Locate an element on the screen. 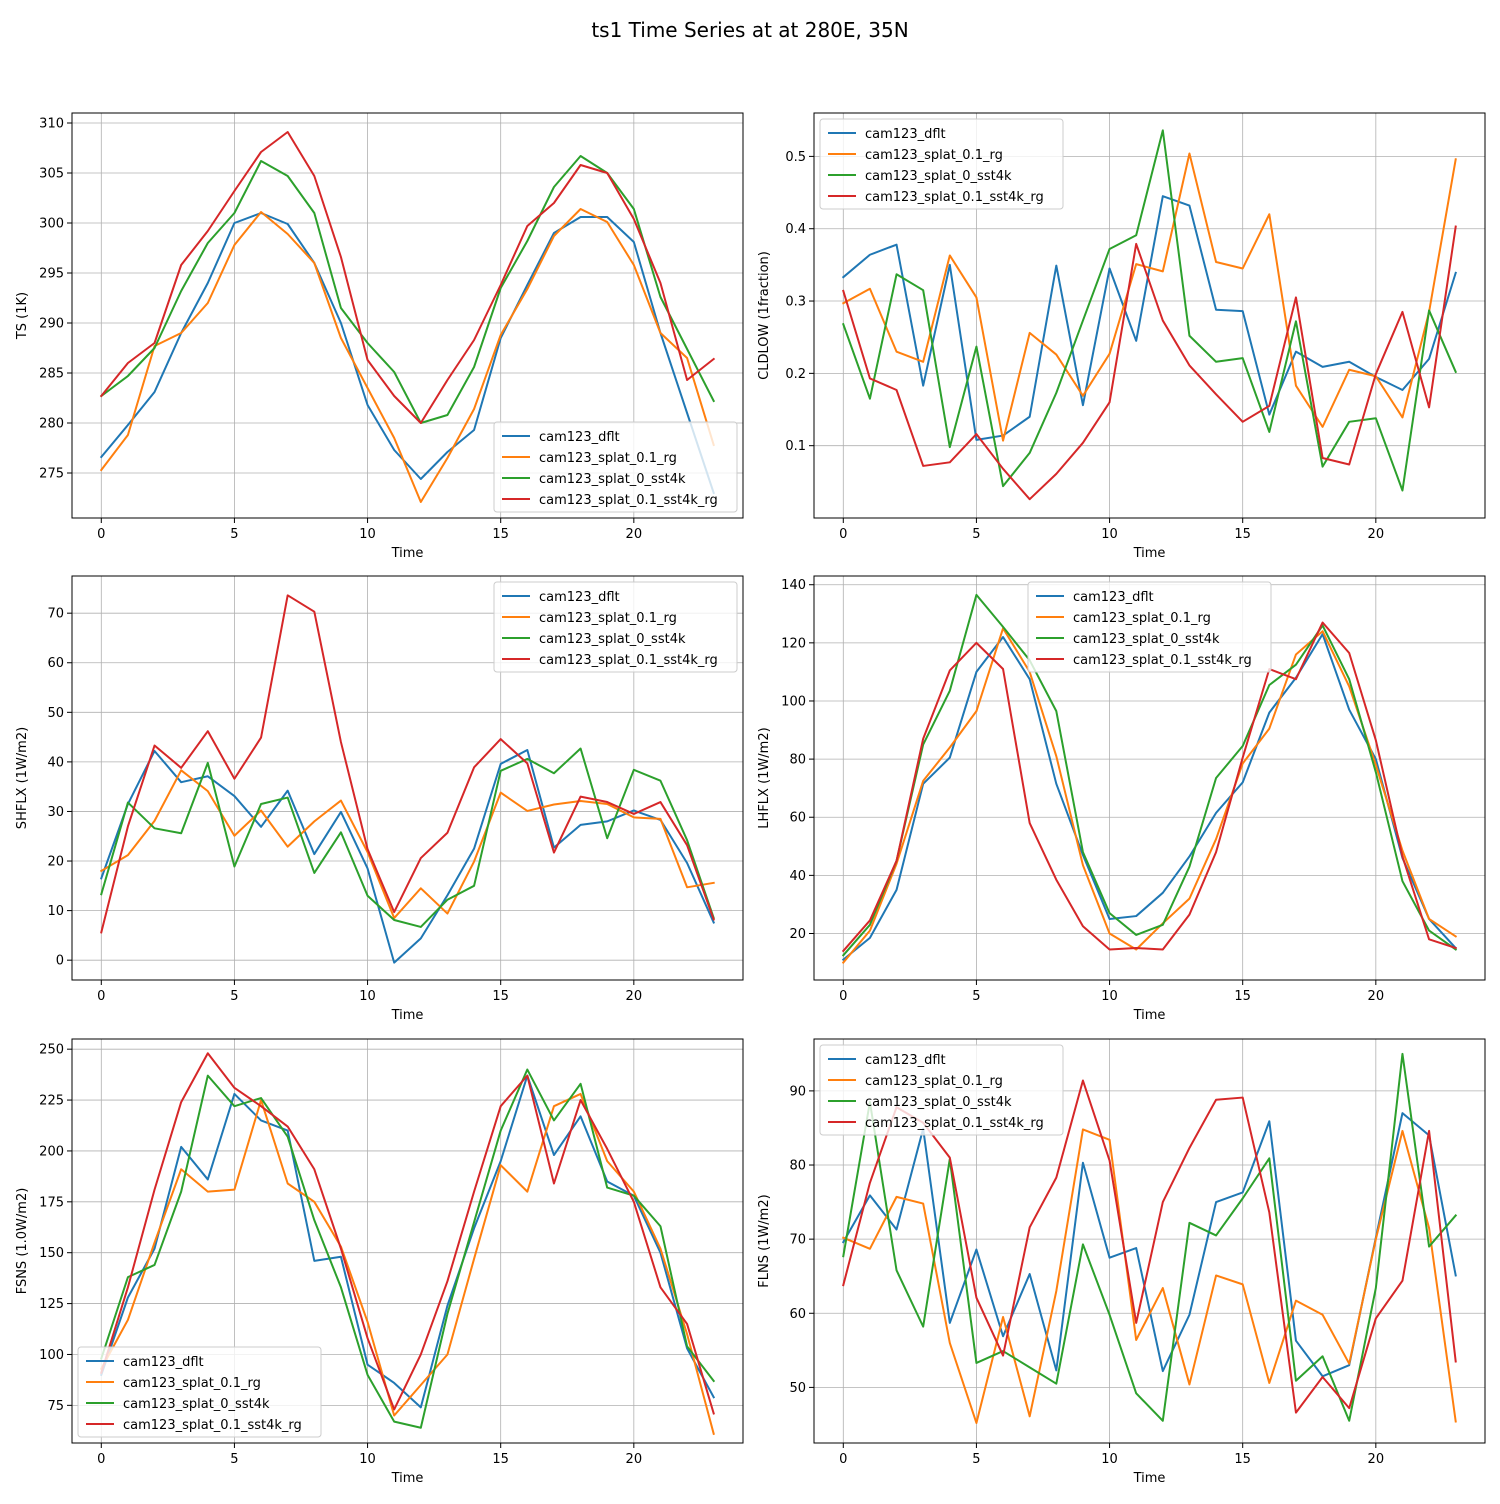 This screenshot has width=1500, height=1504. y-tick-label: 40 is located at coordinates (55, 762).